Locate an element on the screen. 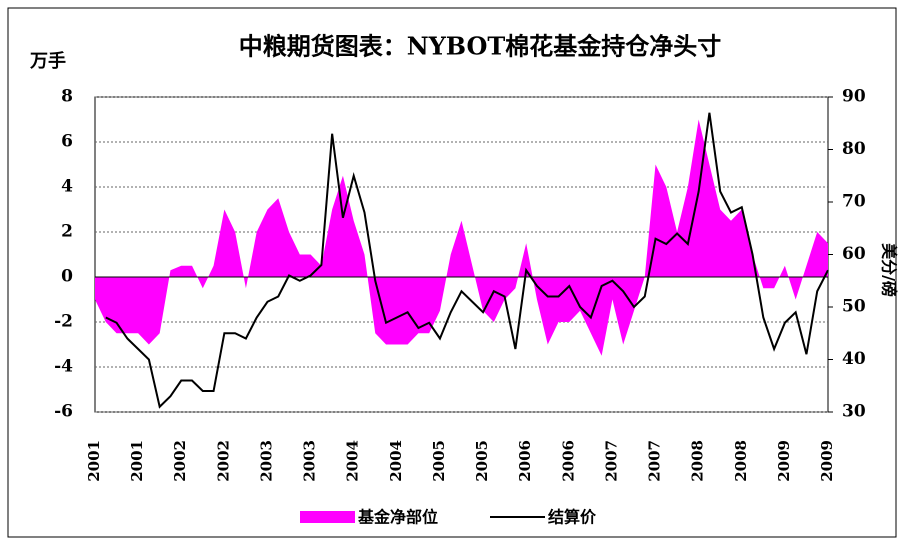 The height and width of the screenshot is (549, 904). y-tick-label: 4 is located at coordinates (67, 187).